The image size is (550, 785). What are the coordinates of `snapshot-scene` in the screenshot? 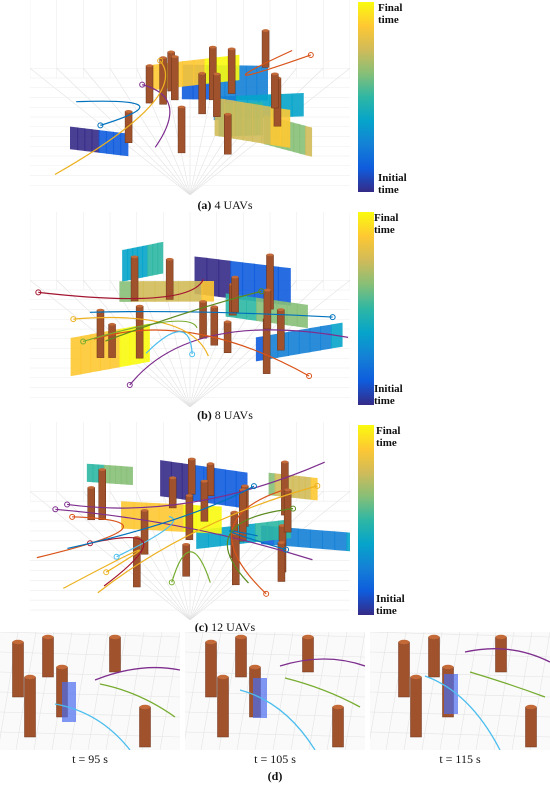 It's located at (90, 691).